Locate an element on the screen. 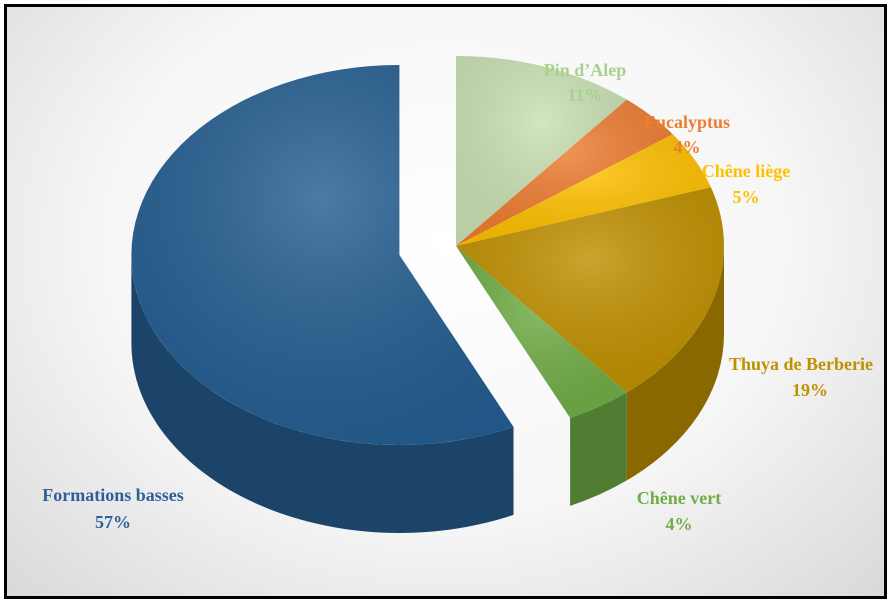 The height and width of the screenshot is (603, 891). slice-value-thuya-de-berberie: 19% is located at coordinates (810, 390).